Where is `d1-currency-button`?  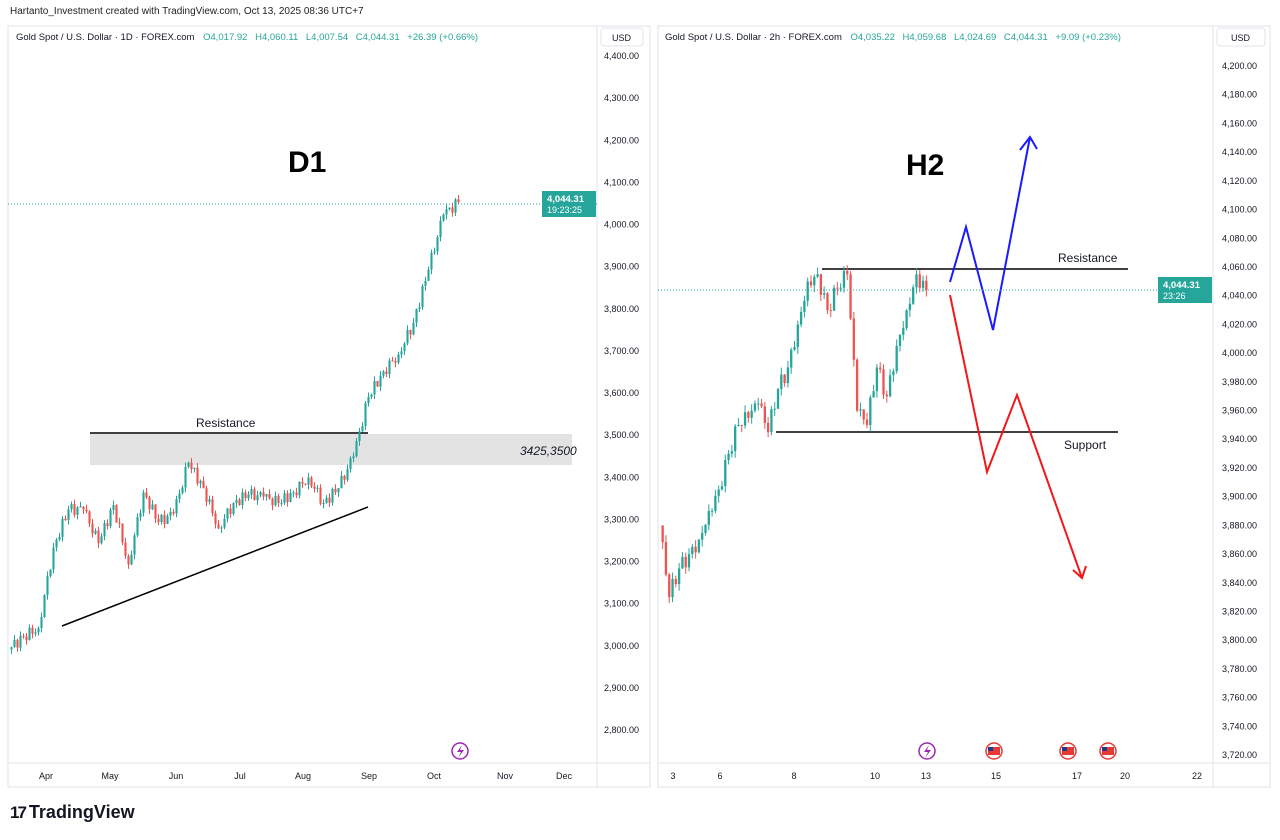 d1-currency-button is located at coordinates (622, 37).